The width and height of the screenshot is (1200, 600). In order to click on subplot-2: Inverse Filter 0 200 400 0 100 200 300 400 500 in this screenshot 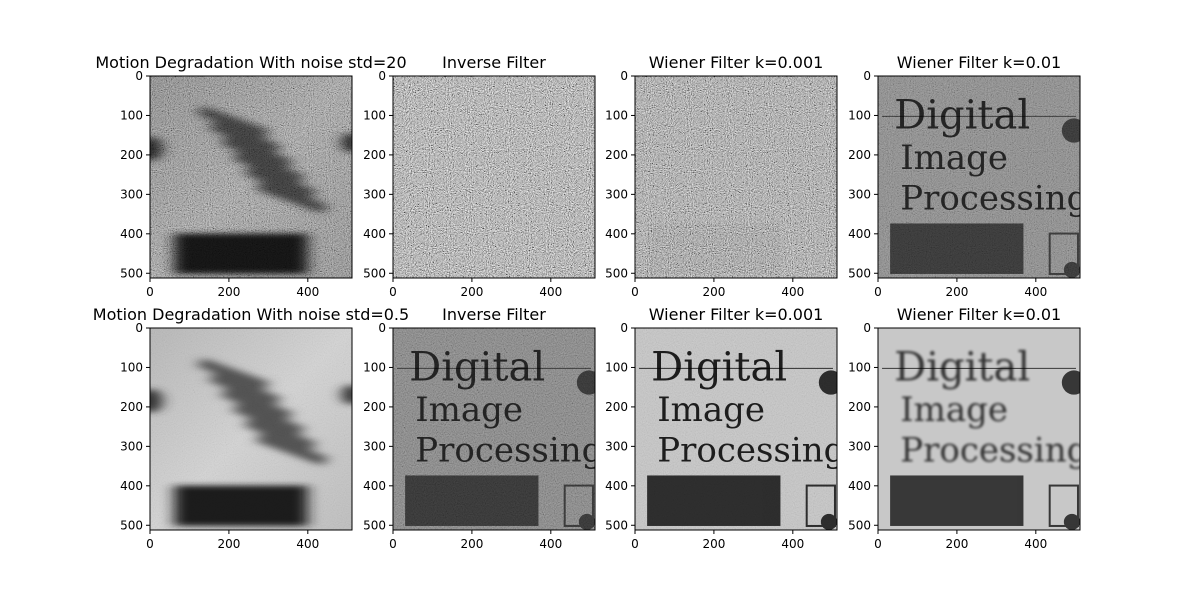, I will do `click(479, 176)`.